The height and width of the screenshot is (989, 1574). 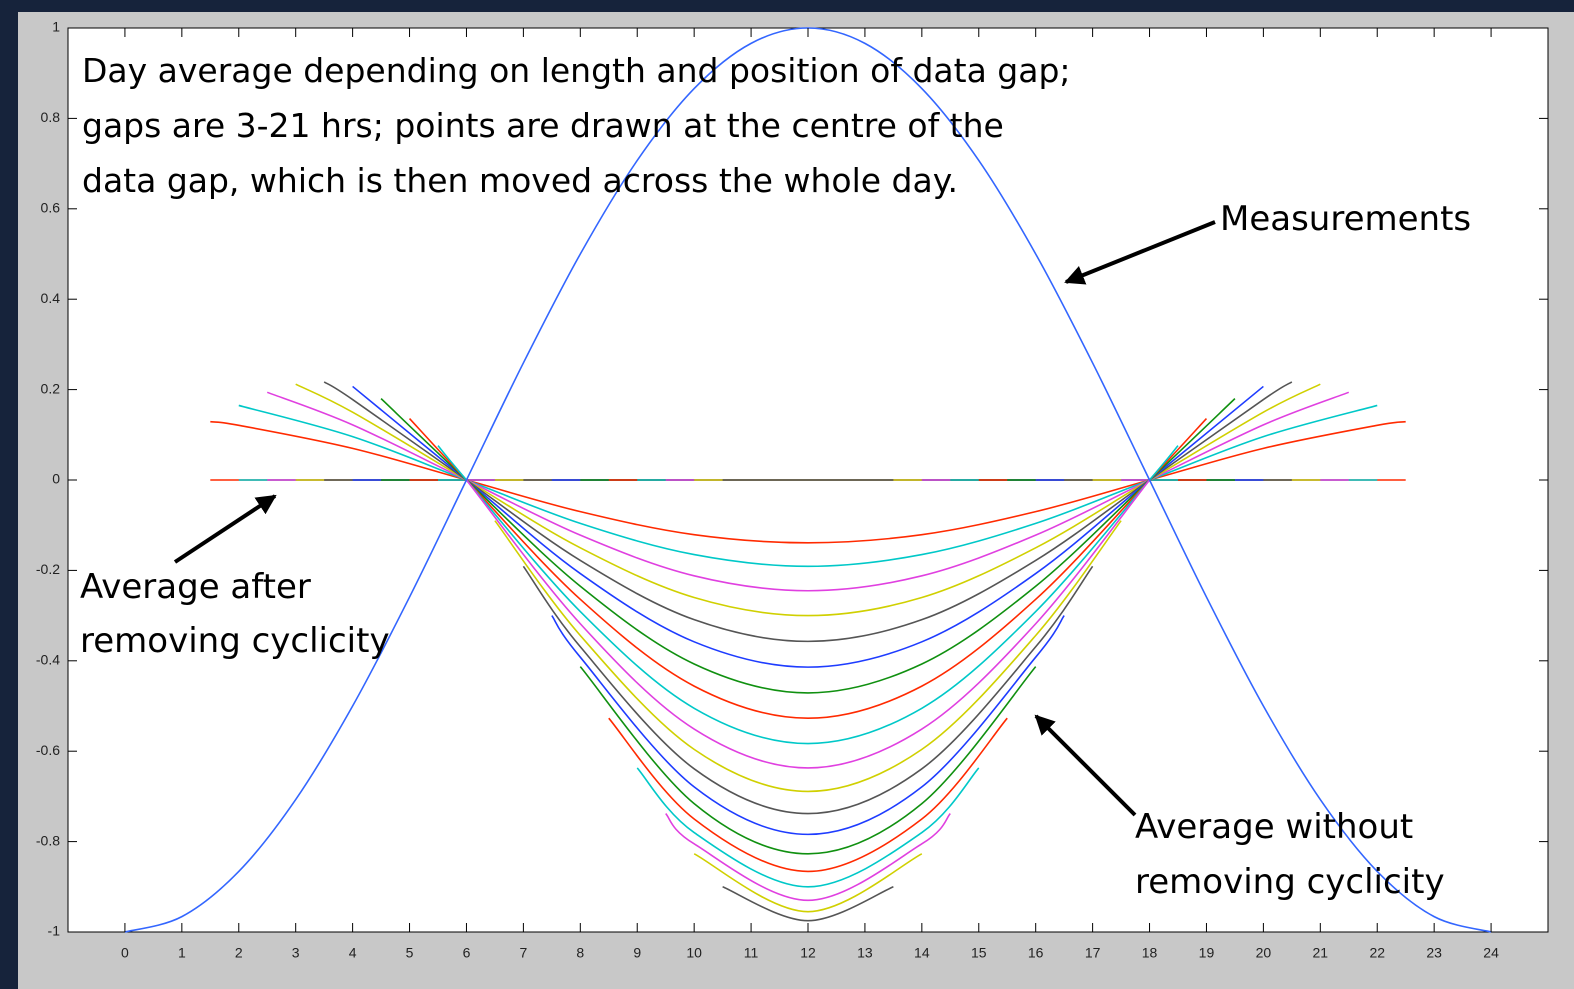 I want to click on y-tick-label: 1, so click(x=56, y=27).